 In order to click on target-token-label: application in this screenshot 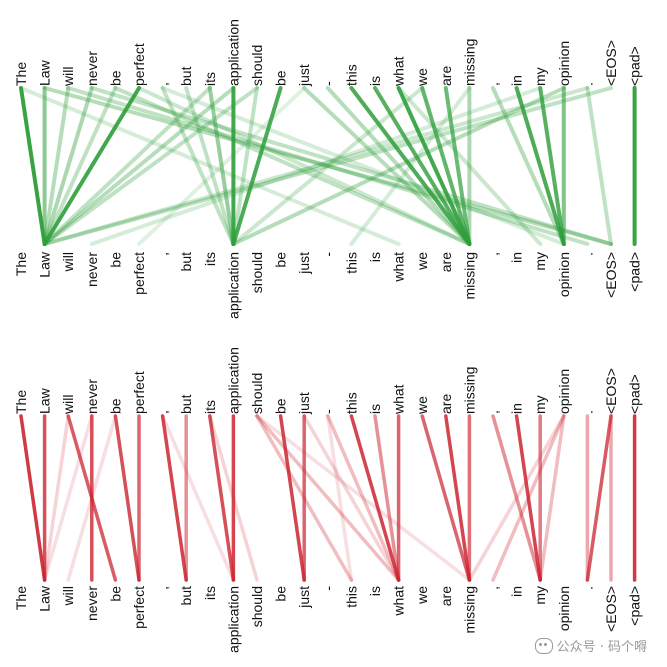, I will do `click(233, 619)`.